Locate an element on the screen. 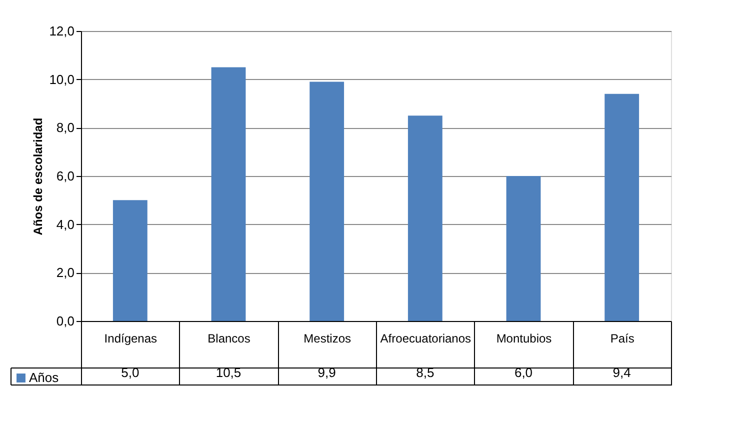  text: 9,4 is located at coordinates (621, 372).